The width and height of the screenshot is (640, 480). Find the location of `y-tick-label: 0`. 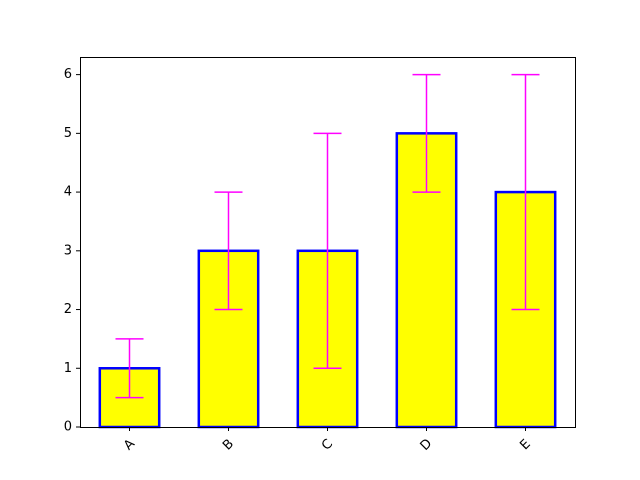

y-tick-label: 0 is located at coordinates (68, 427).